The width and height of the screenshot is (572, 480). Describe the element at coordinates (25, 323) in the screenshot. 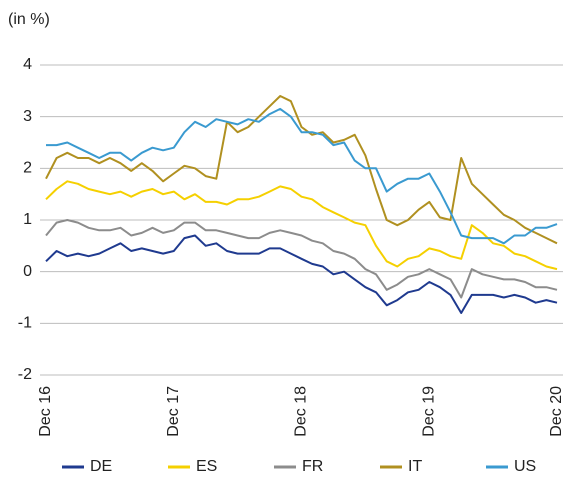

I see `y-tick-label: -1` at that location.